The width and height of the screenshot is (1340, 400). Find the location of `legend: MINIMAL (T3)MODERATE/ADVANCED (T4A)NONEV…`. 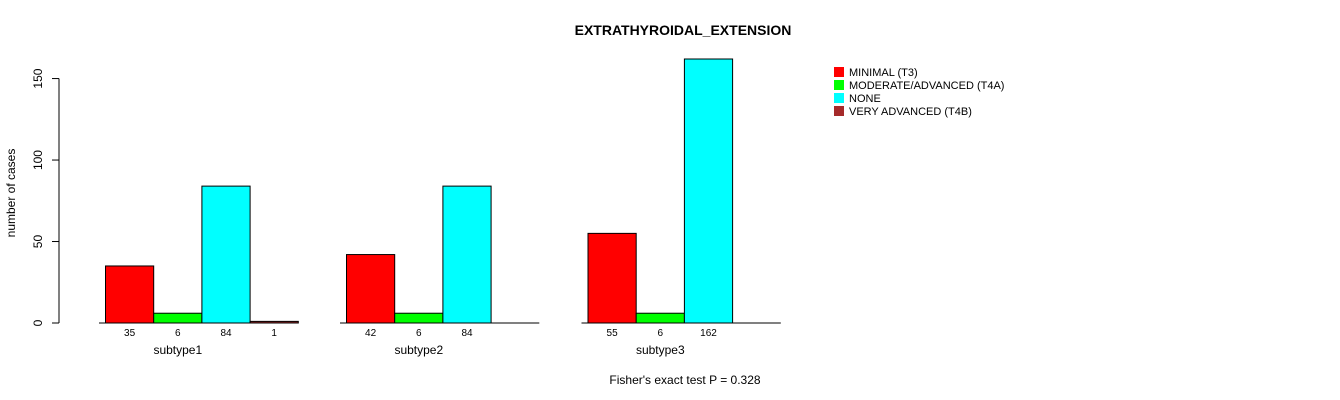

legend: MINIMAL (T3)MODERATE/ADVANCED (T4A)NONEV… is located at coordinates (919, 92).